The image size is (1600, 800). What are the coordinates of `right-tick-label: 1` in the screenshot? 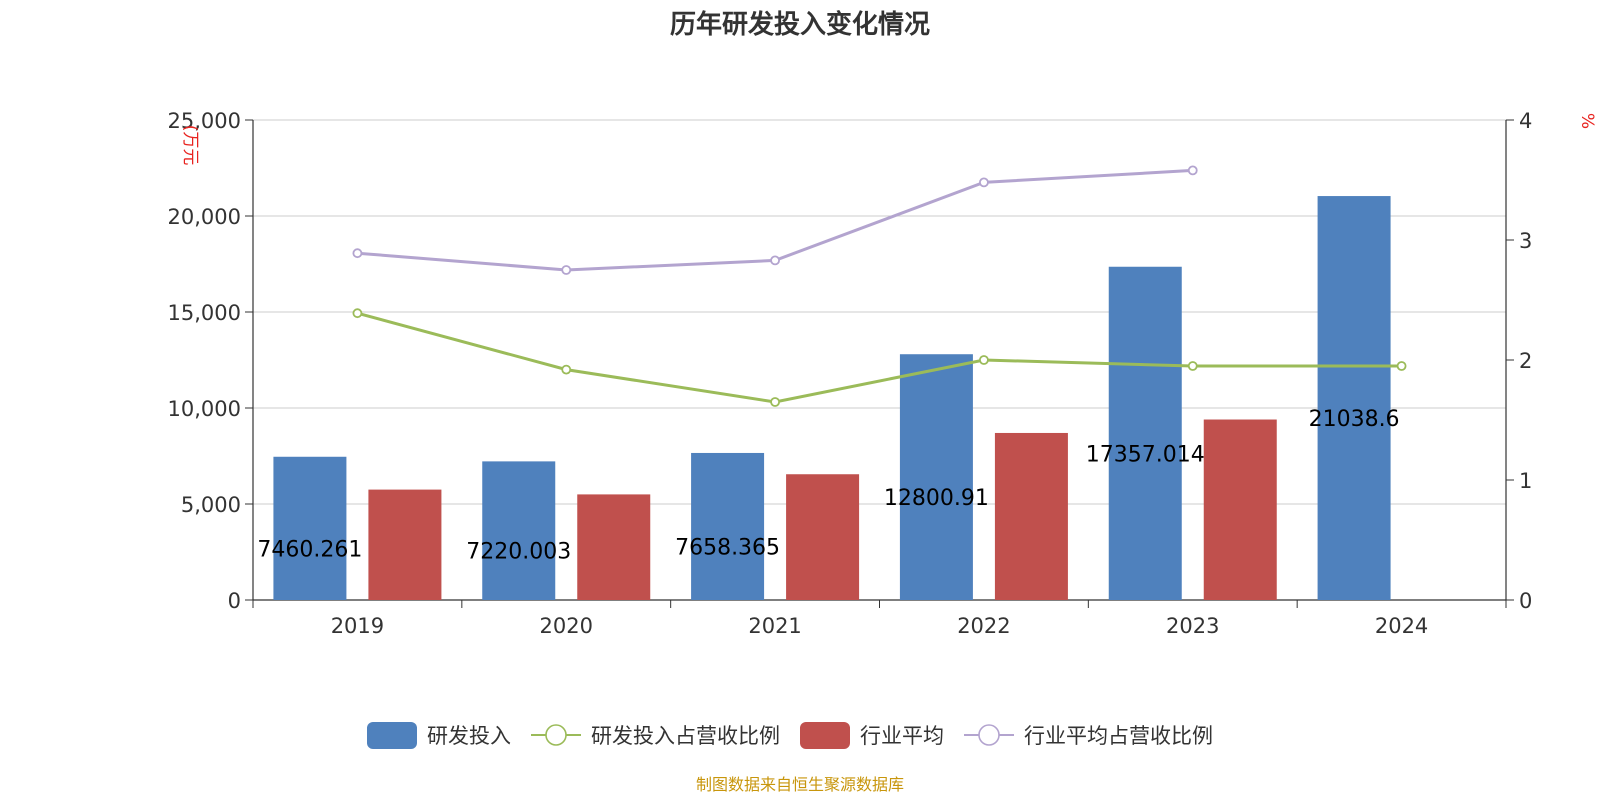 It's located at (1525, 481).